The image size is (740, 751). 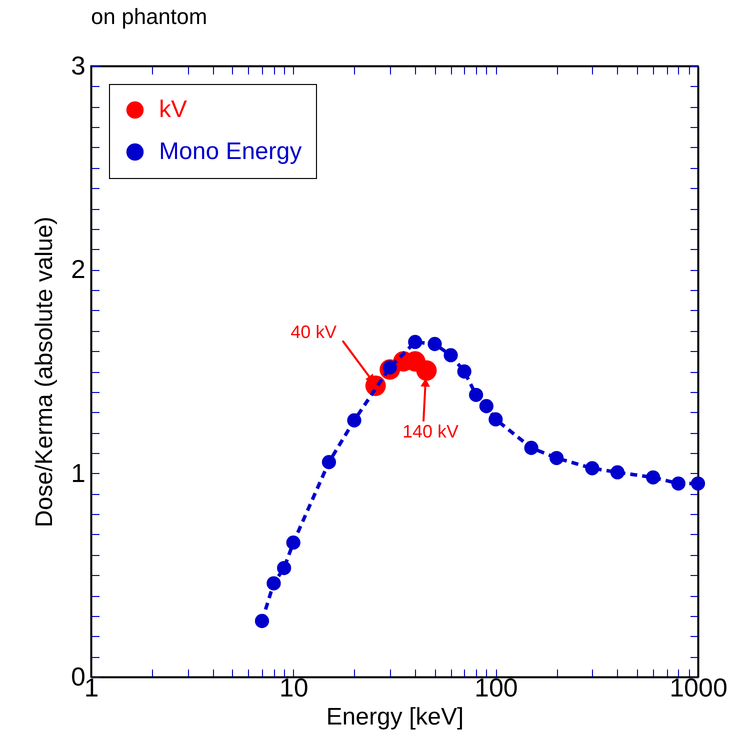 I want to click on chart-title: on phantom, so click(x=149, y=16).